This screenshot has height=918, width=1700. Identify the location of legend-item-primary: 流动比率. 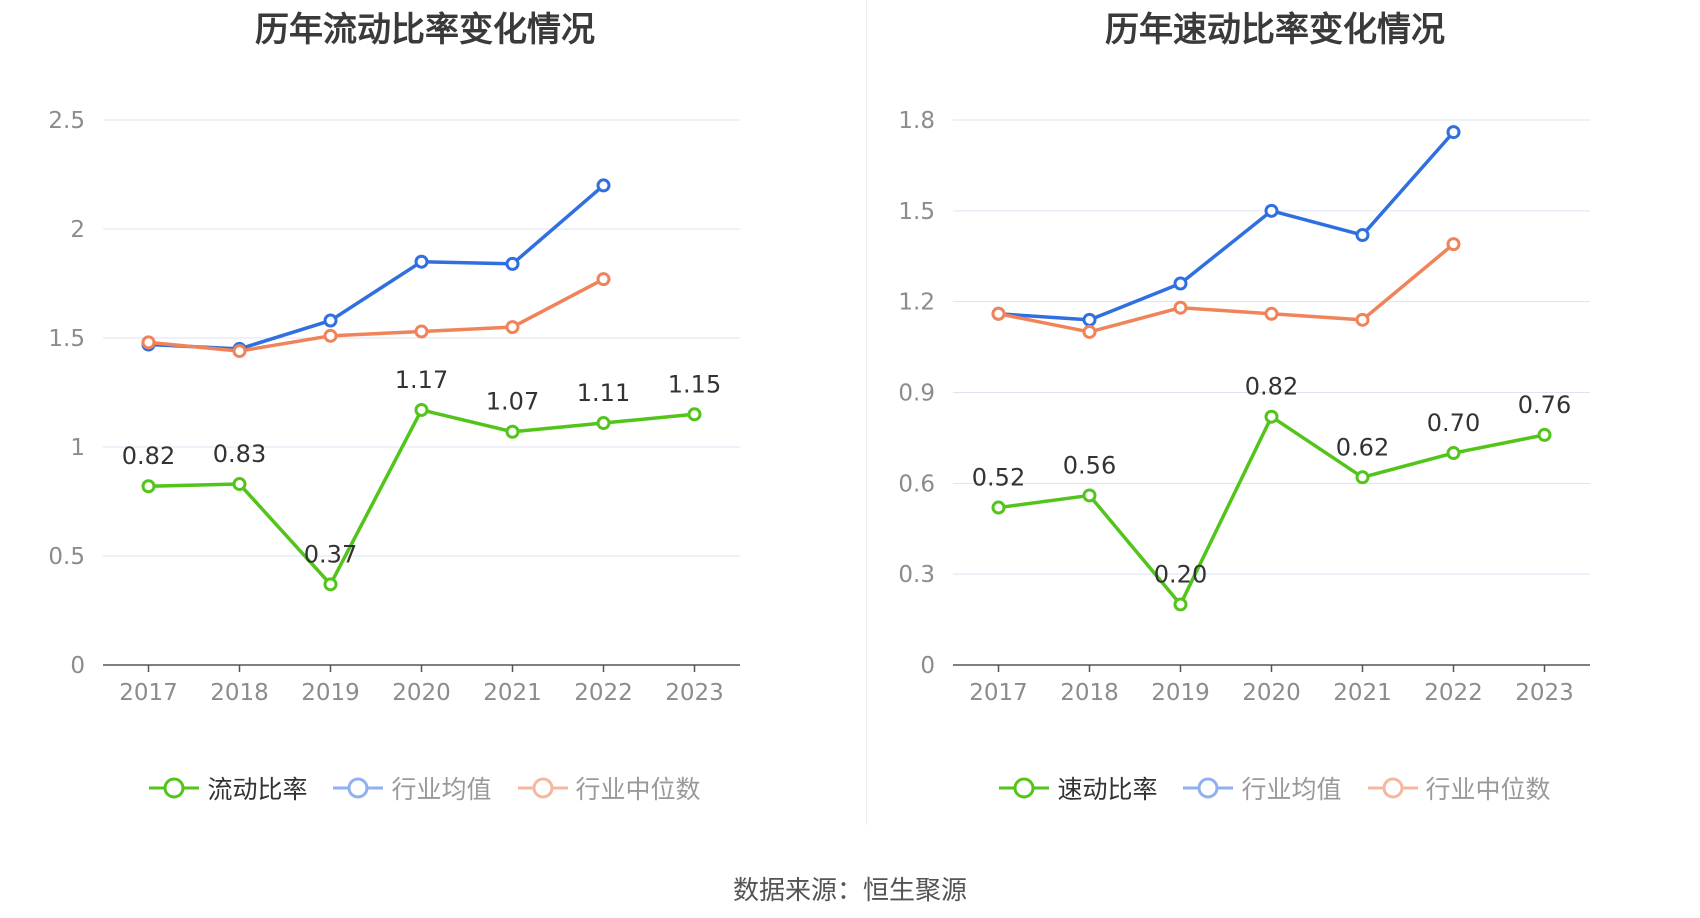
(228, 788).